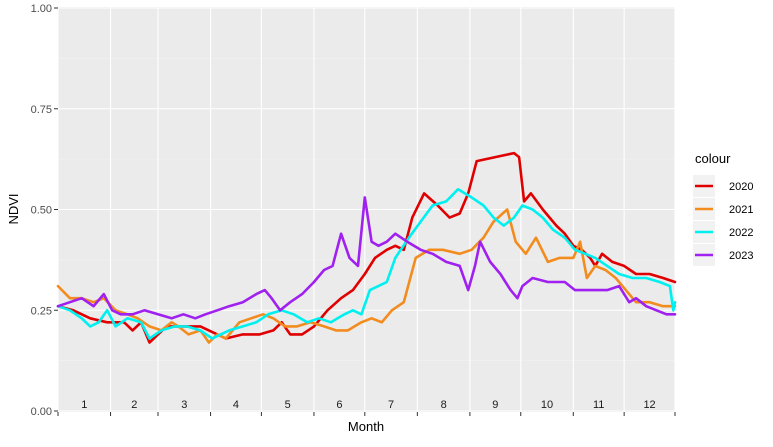 The image size is (773, 447). I want to click on legend-label-2021: 2021, so click(741, 210).